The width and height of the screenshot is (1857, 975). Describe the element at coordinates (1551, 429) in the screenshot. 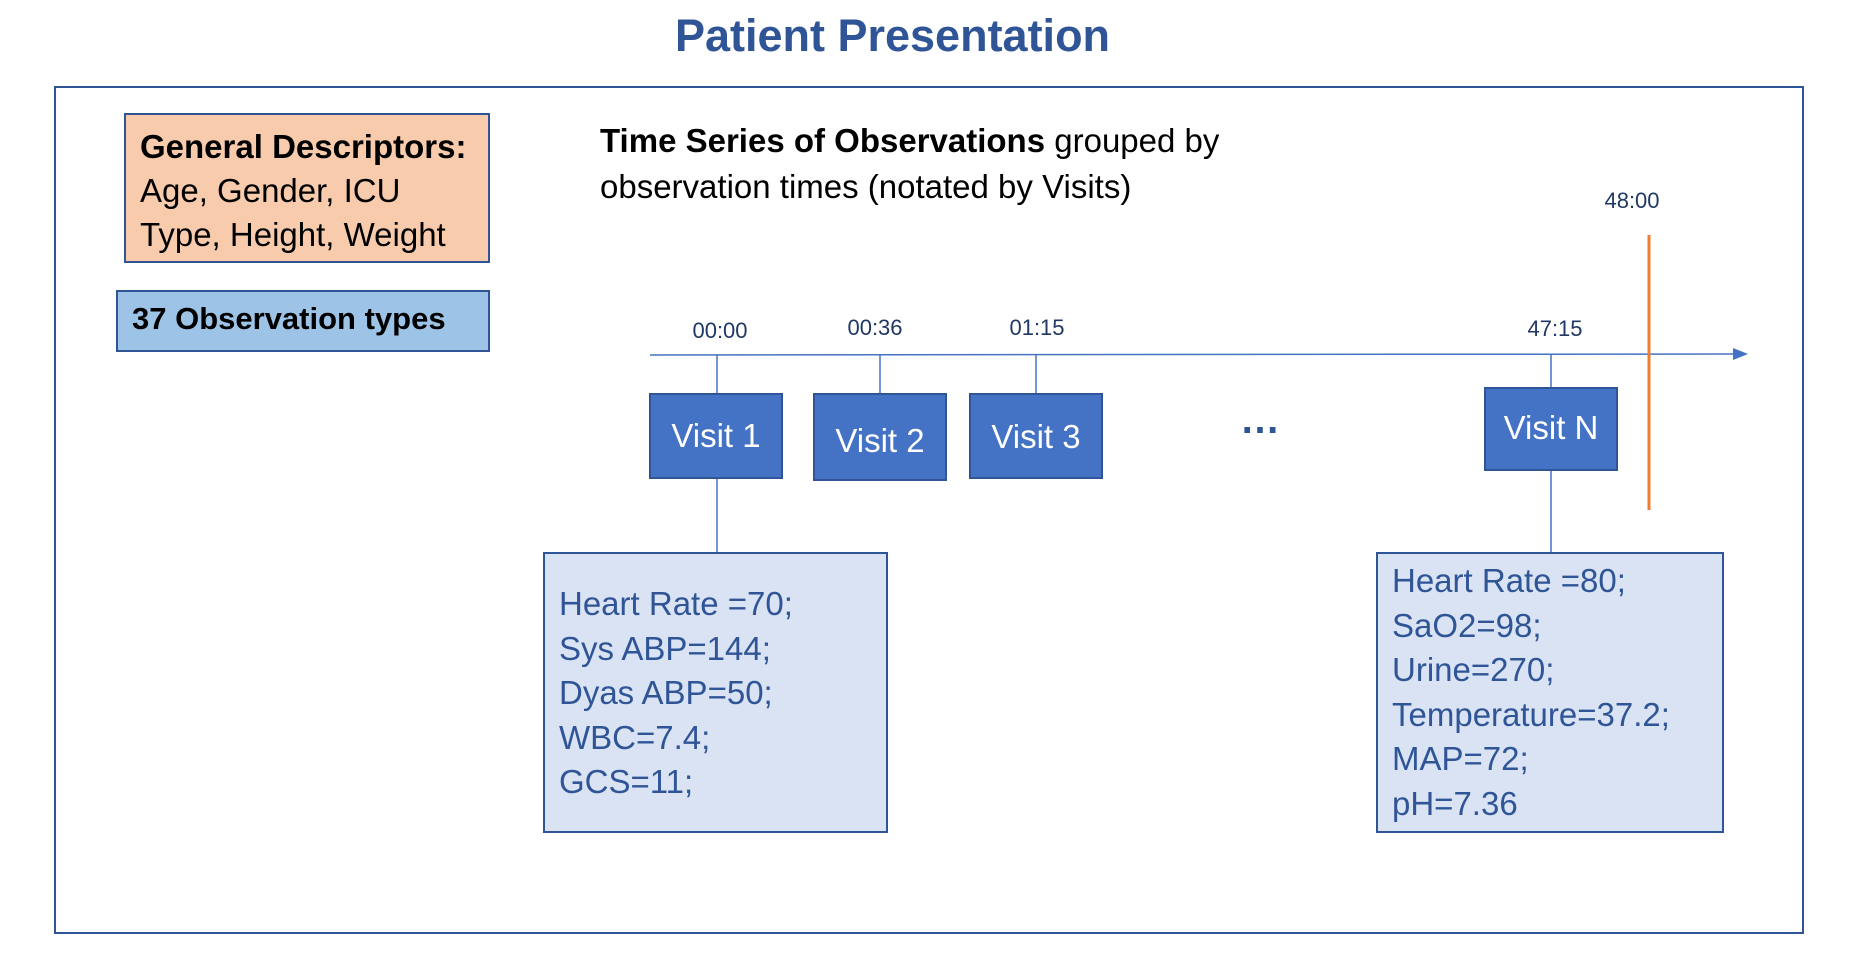

I see `visit-box: Visit N` at that location.